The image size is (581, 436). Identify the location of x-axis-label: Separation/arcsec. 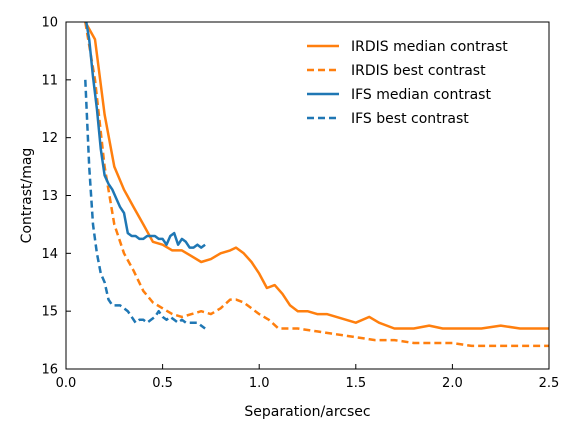
(307, 412).